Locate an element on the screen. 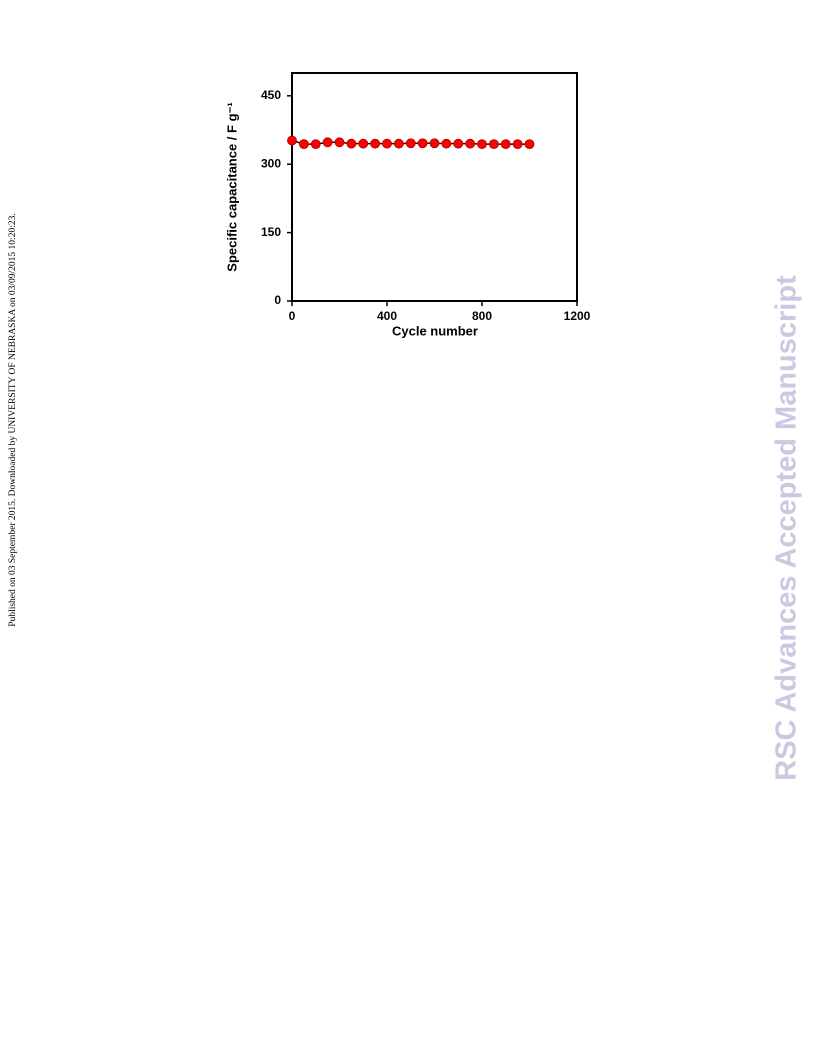 The height and width of the screenshot is (1056, 816). y-tick-label: 300 is located at coordinates (271, 163).